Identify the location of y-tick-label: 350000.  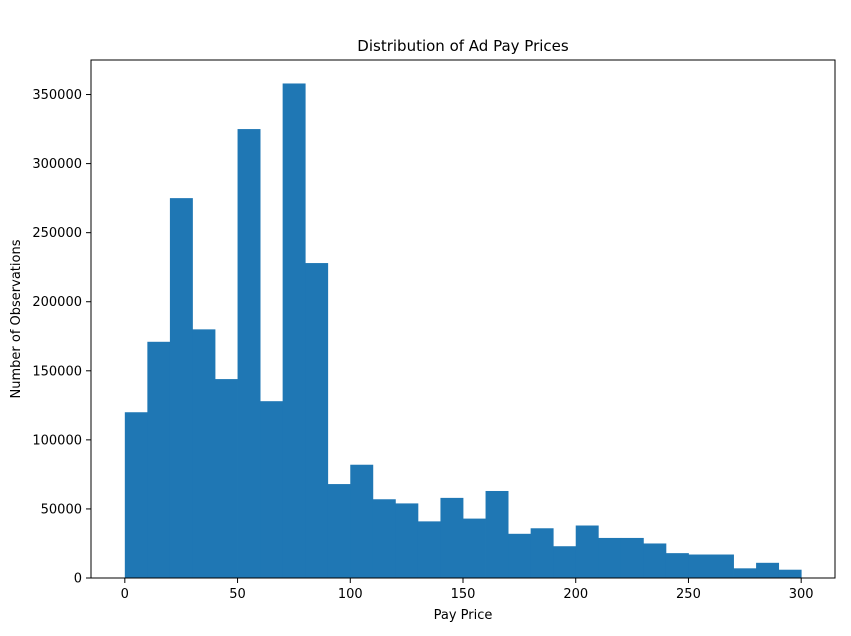
(57, 95).